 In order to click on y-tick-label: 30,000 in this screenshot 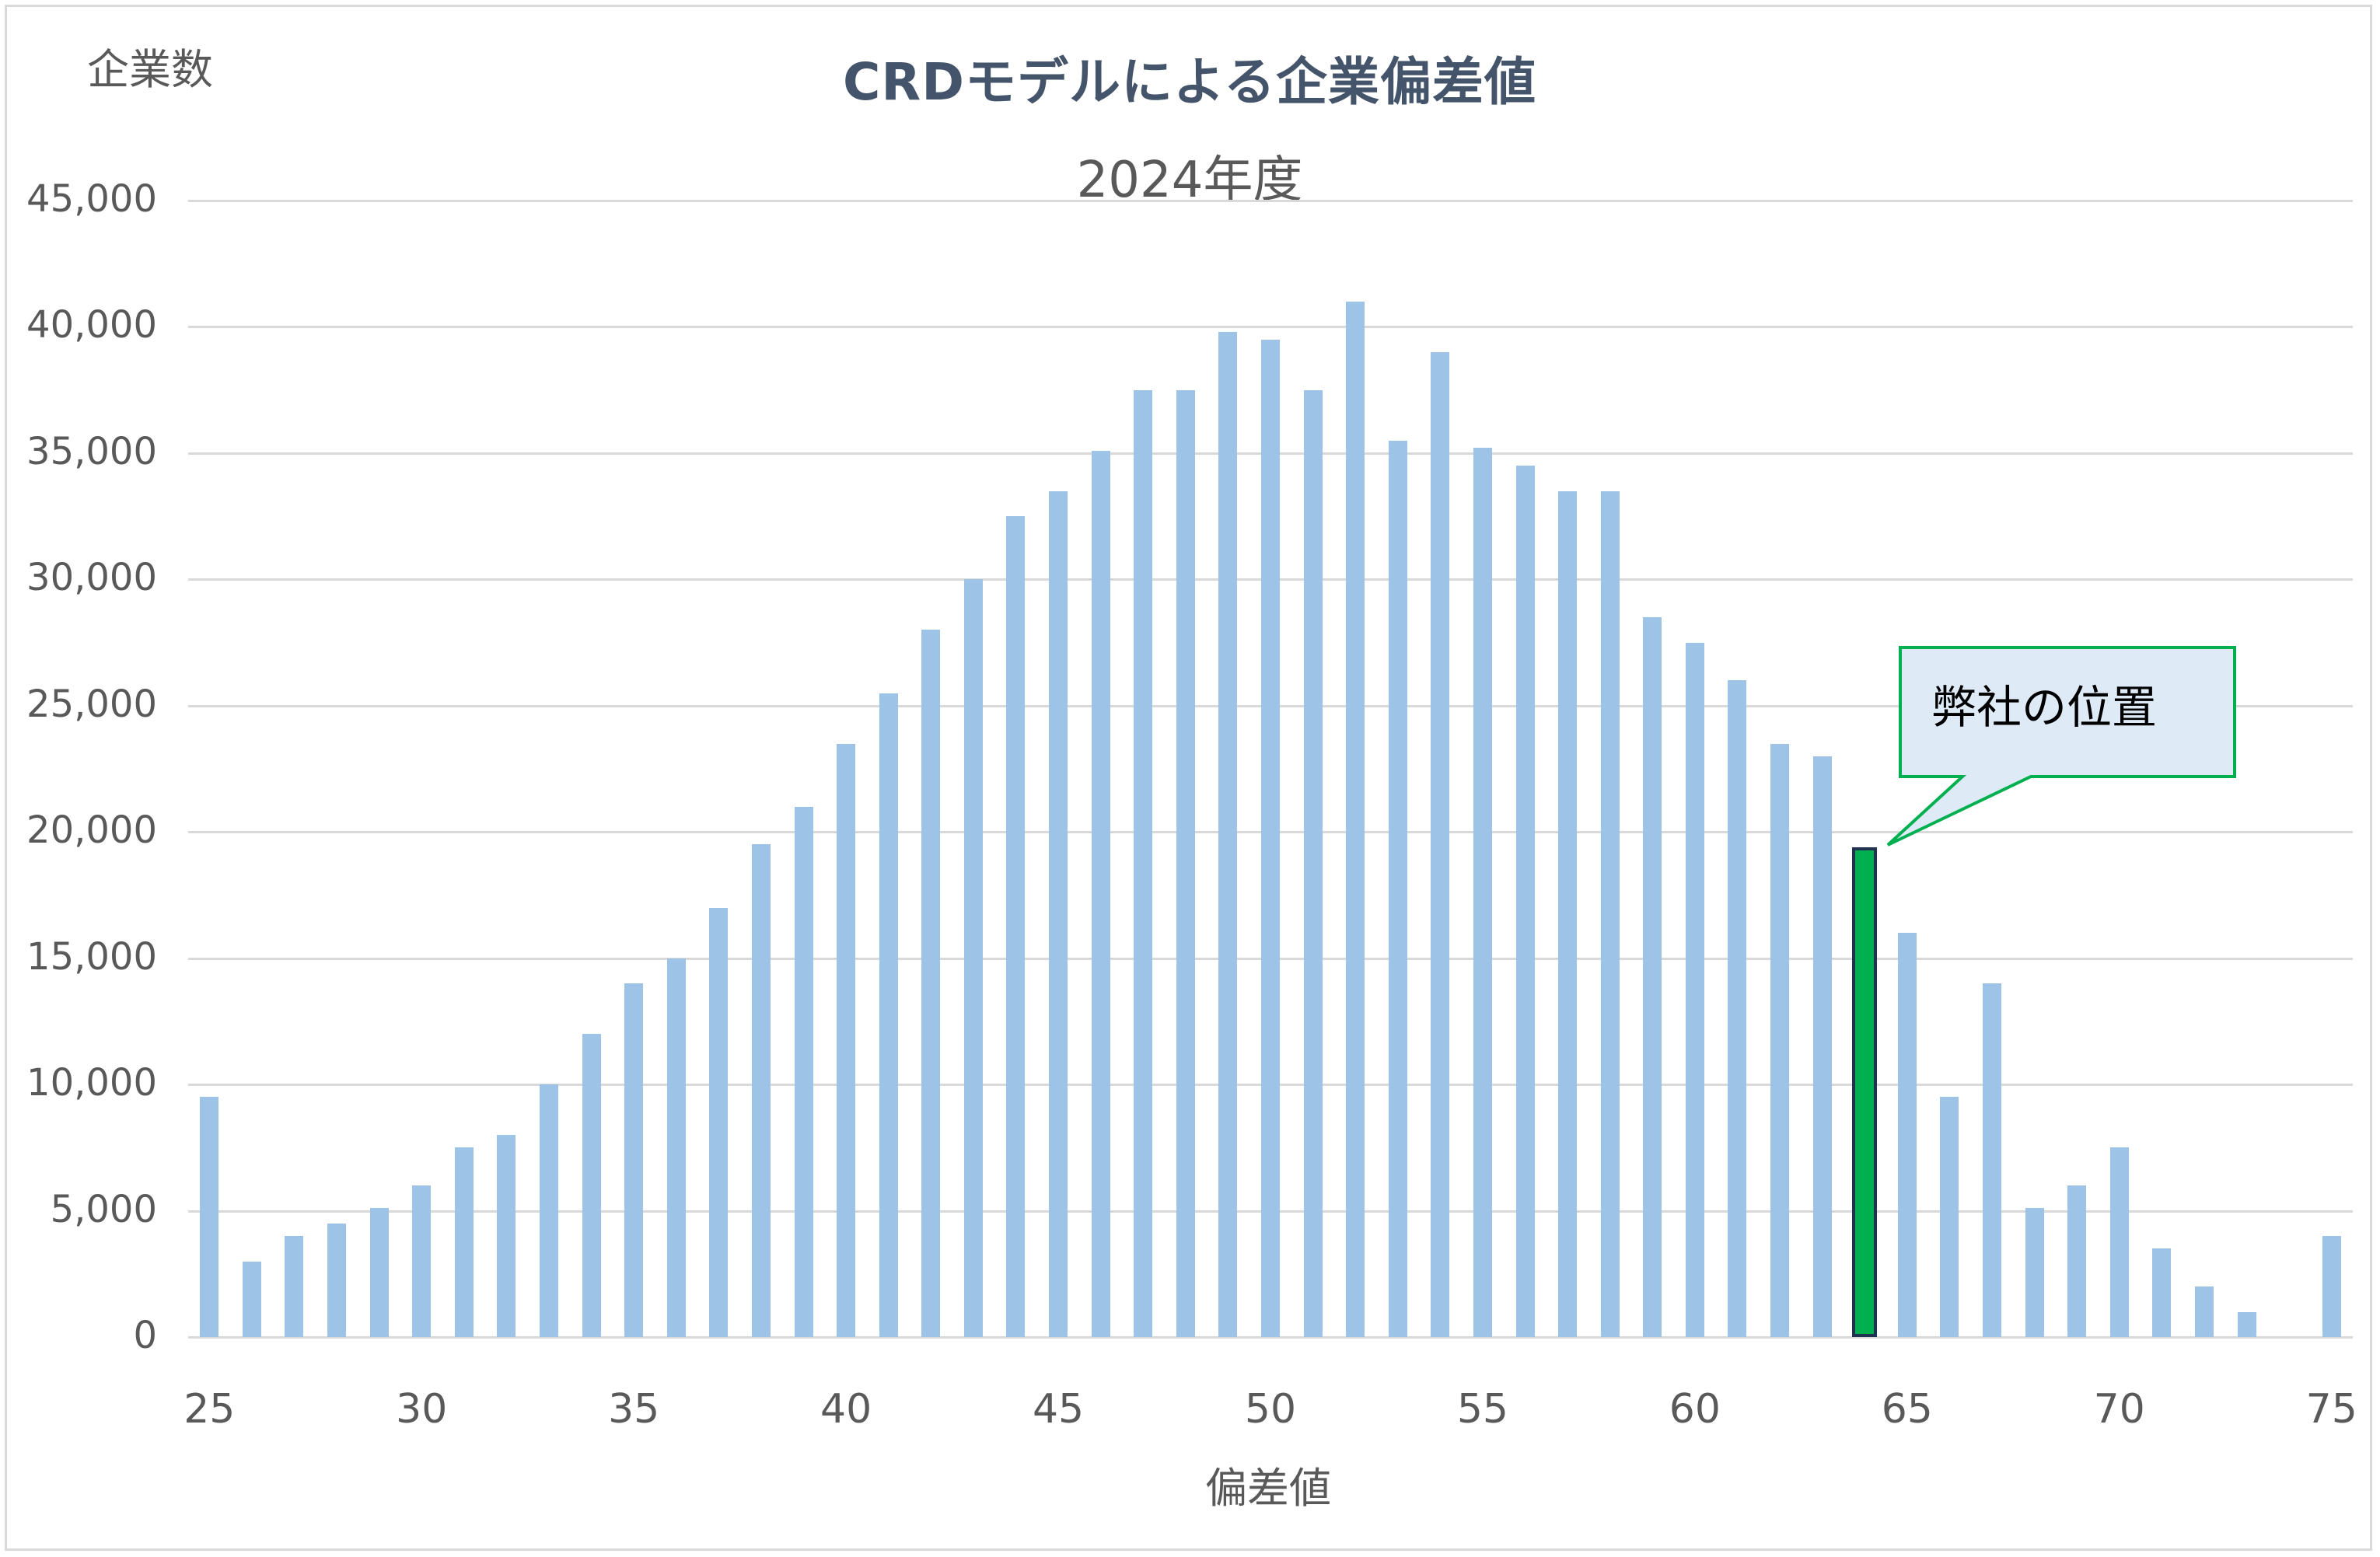, I will do `click(91, 578)`.